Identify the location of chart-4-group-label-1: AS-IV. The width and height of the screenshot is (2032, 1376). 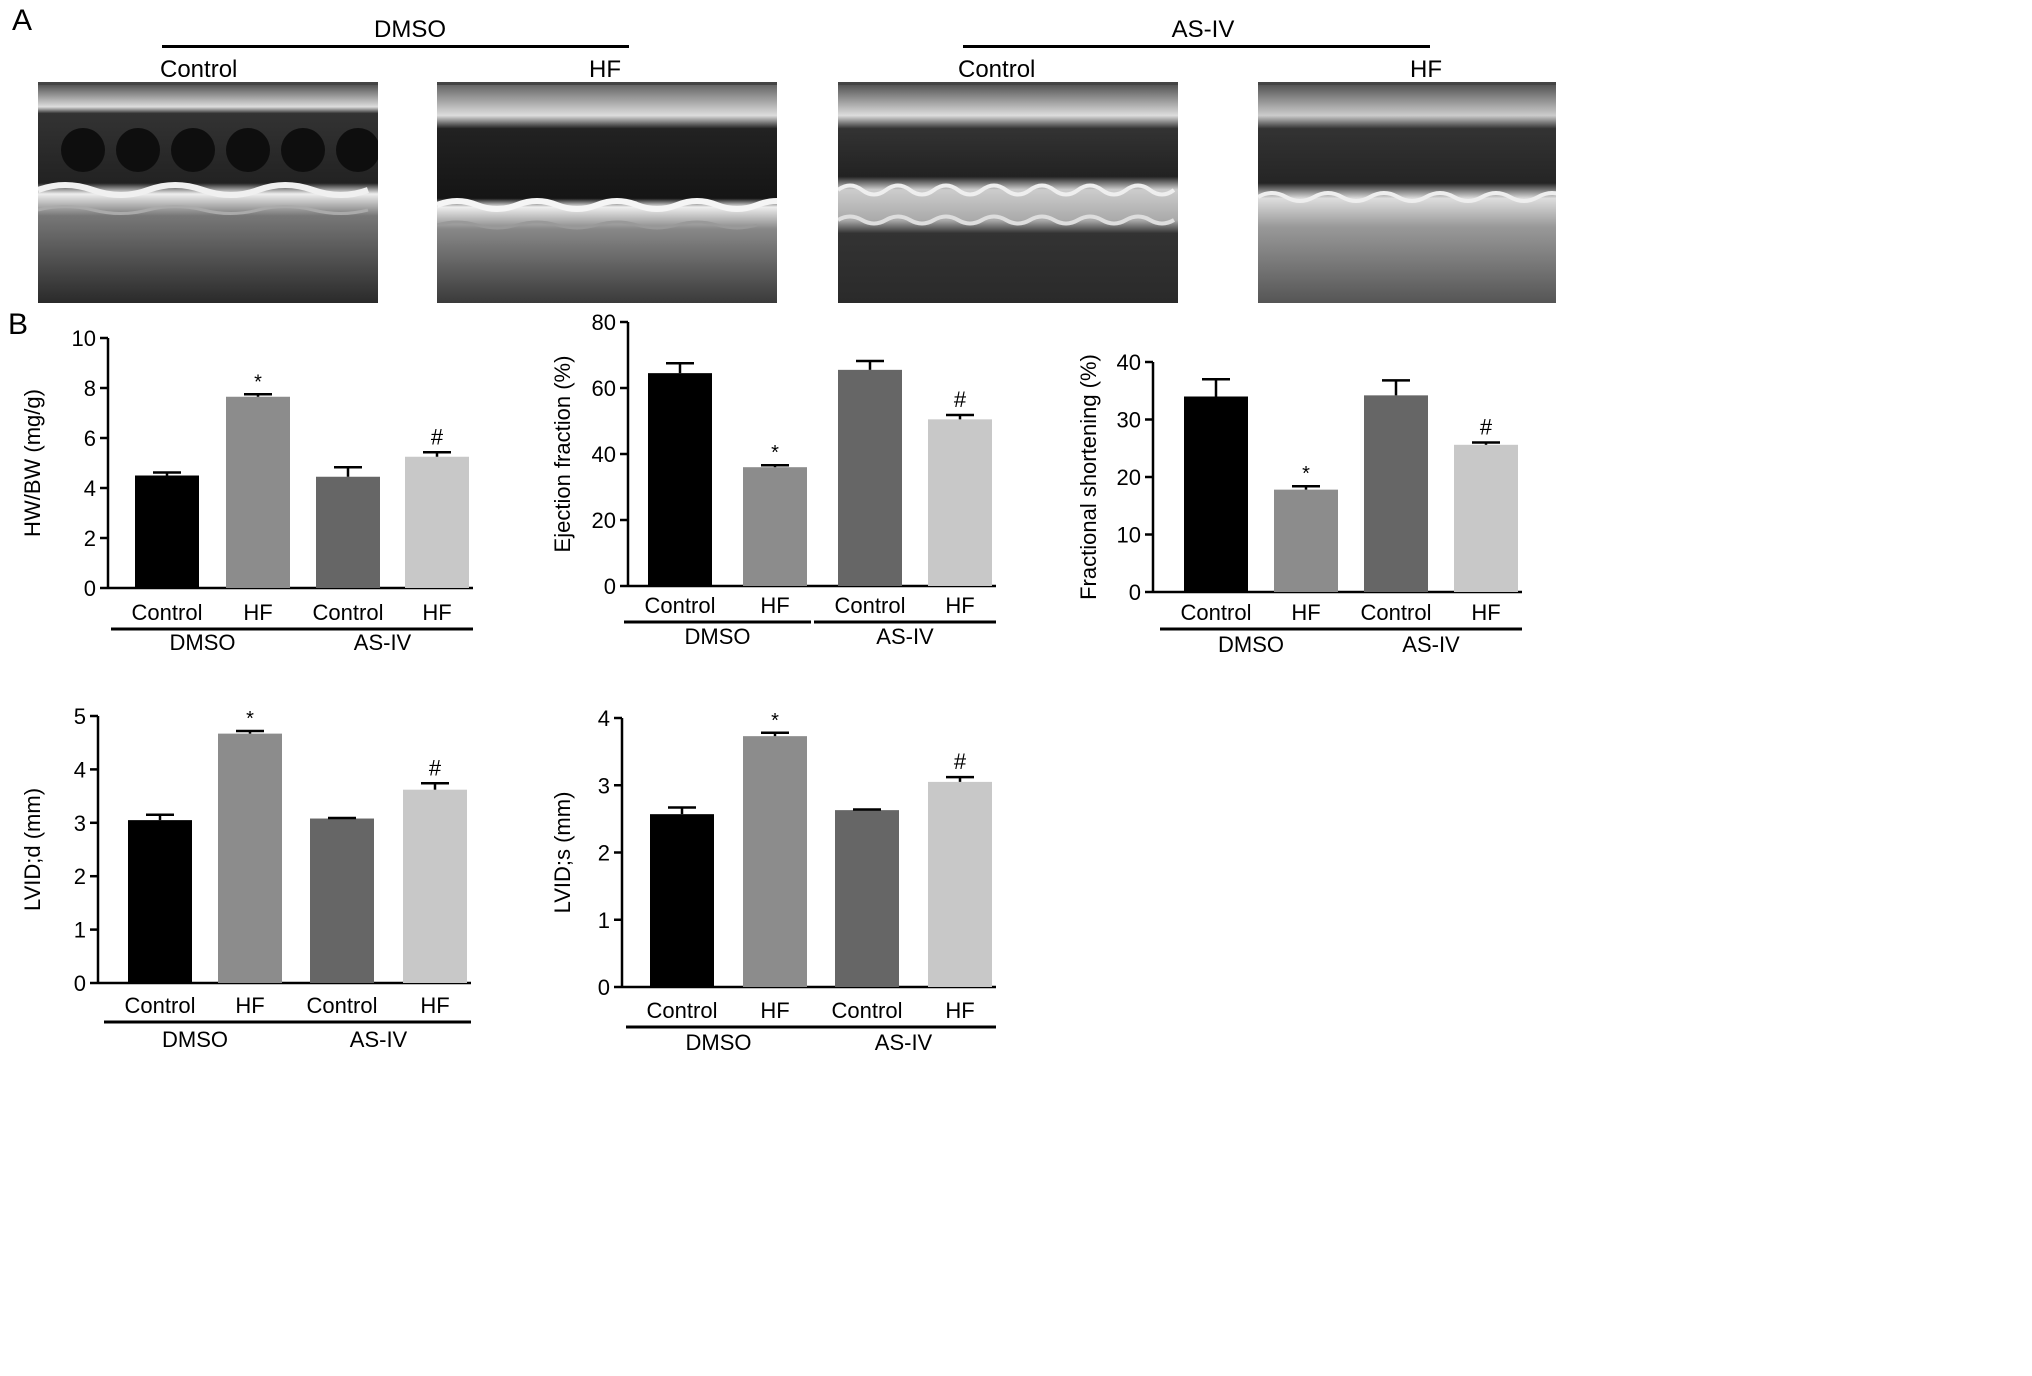
(904, 1042).